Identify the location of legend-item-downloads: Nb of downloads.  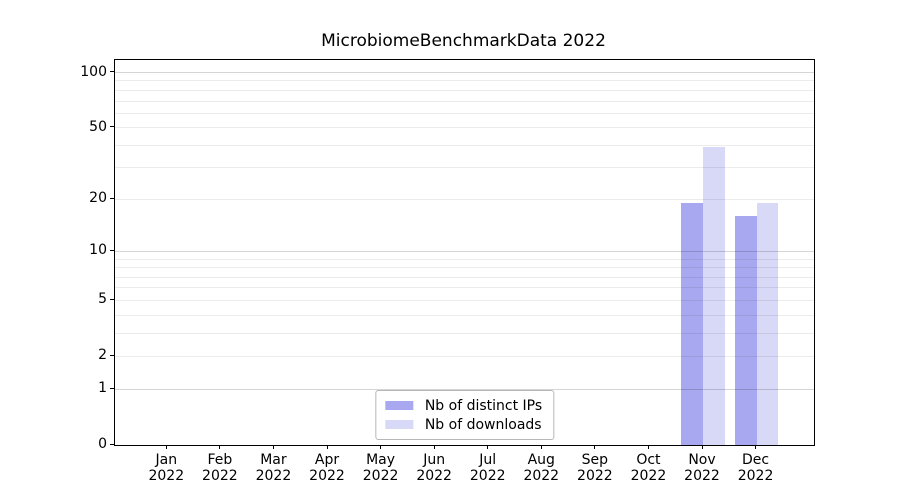
(463, 424).